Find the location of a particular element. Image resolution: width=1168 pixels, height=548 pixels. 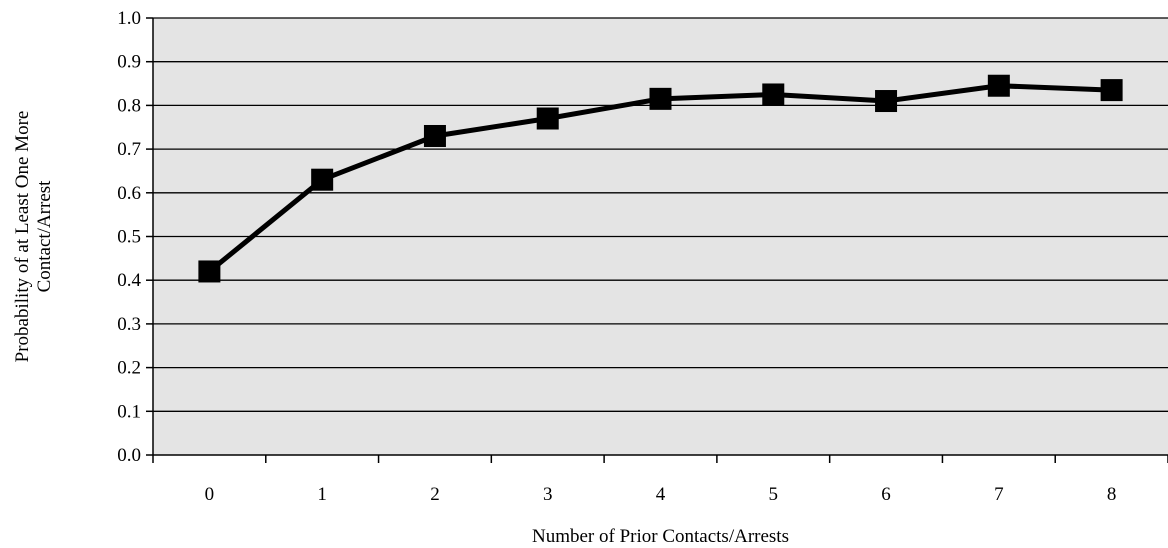

x-tick-label: 3 is located at coordinates (548, 494).